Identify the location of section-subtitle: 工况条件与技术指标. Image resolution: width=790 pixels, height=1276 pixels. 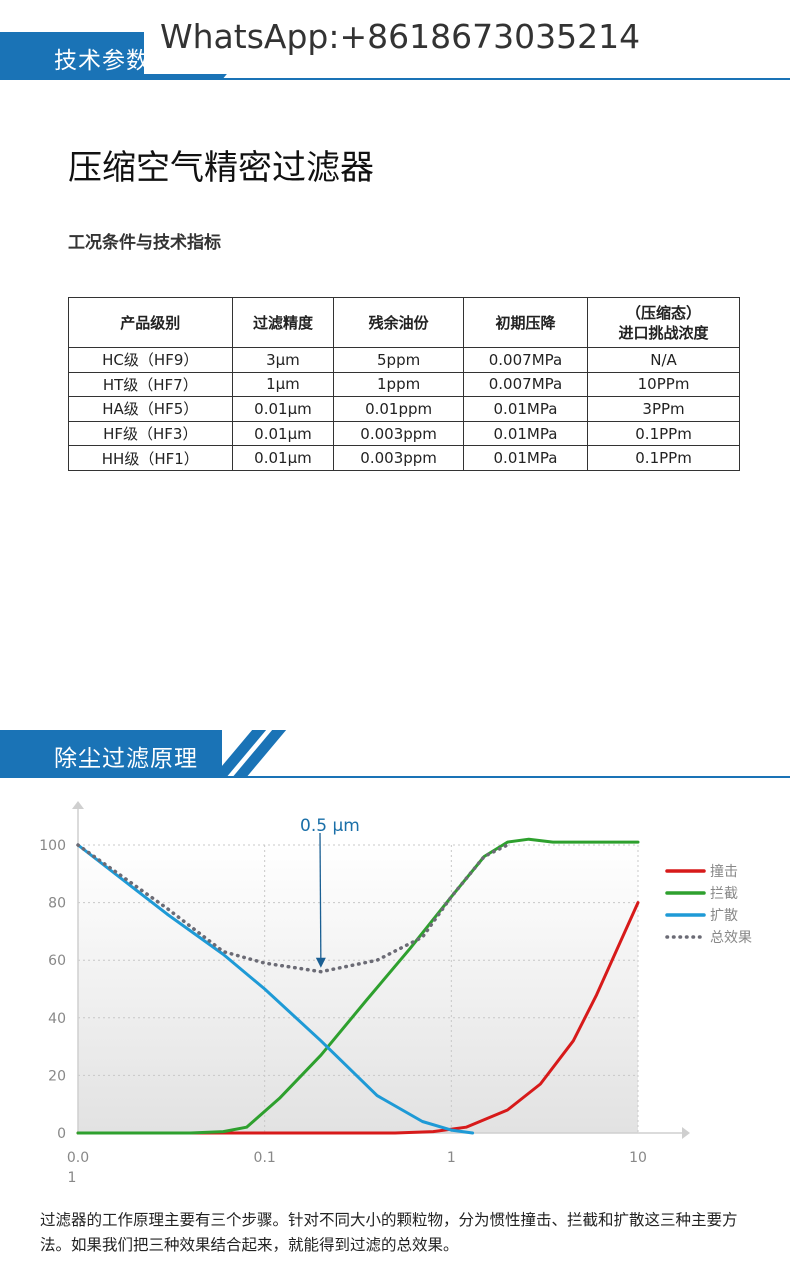
(144, 243).